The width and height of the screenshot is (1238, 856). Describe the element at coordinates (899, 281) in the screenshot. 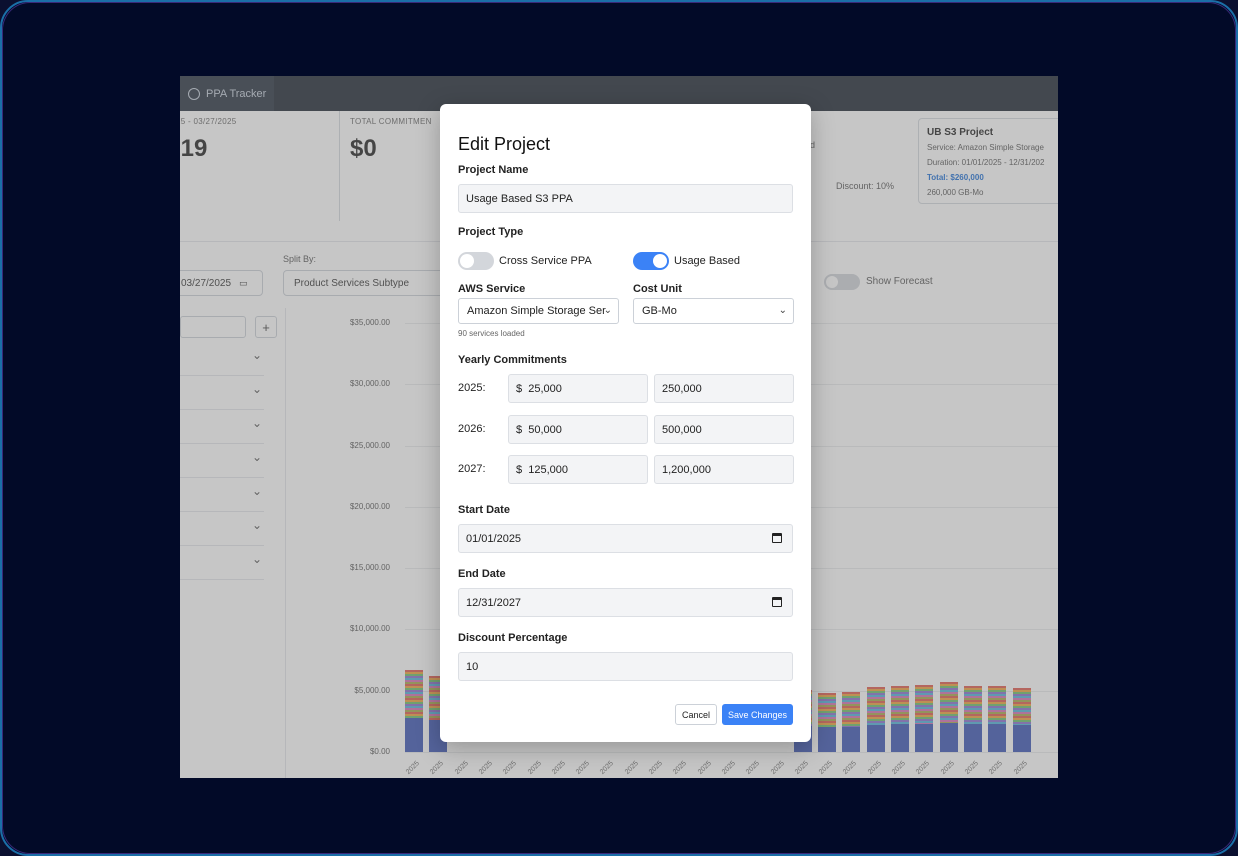

I see `show-forecast-label: Show Forecast` at that location.